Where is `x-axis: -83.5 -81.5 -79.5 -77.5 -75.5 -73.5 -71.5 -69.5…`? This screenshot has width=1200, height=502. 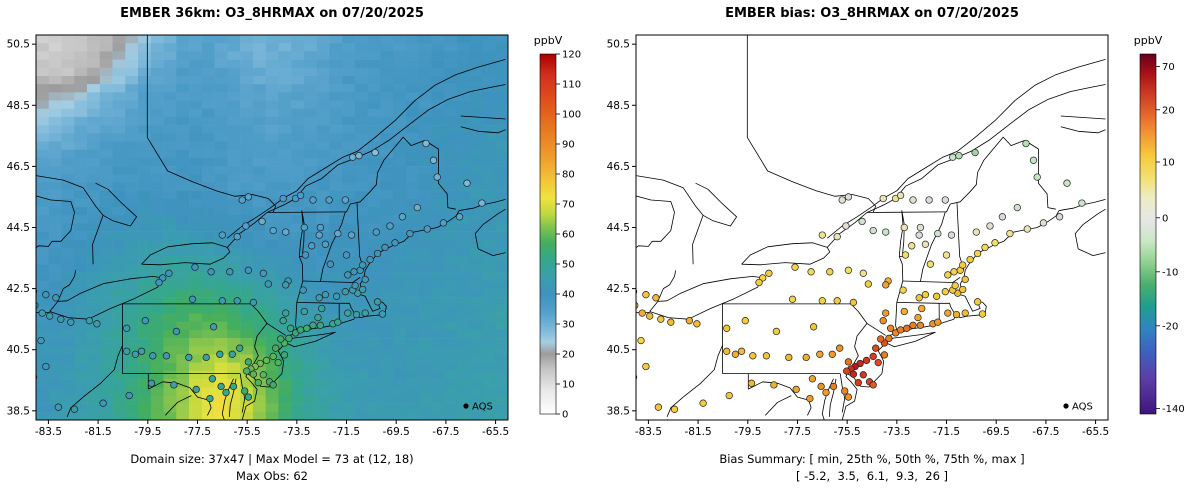 x-axis: -83.5 -81.5 -79.5 -77.5 -75.5 -73.5 -71.5 -69.5… is located at coordinates (872, 429).